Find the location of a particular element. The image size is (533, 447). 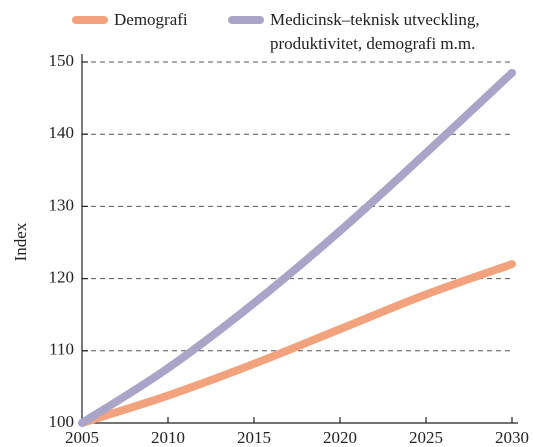

x-tick-label: 2005 is located at coordinates (82, 437).